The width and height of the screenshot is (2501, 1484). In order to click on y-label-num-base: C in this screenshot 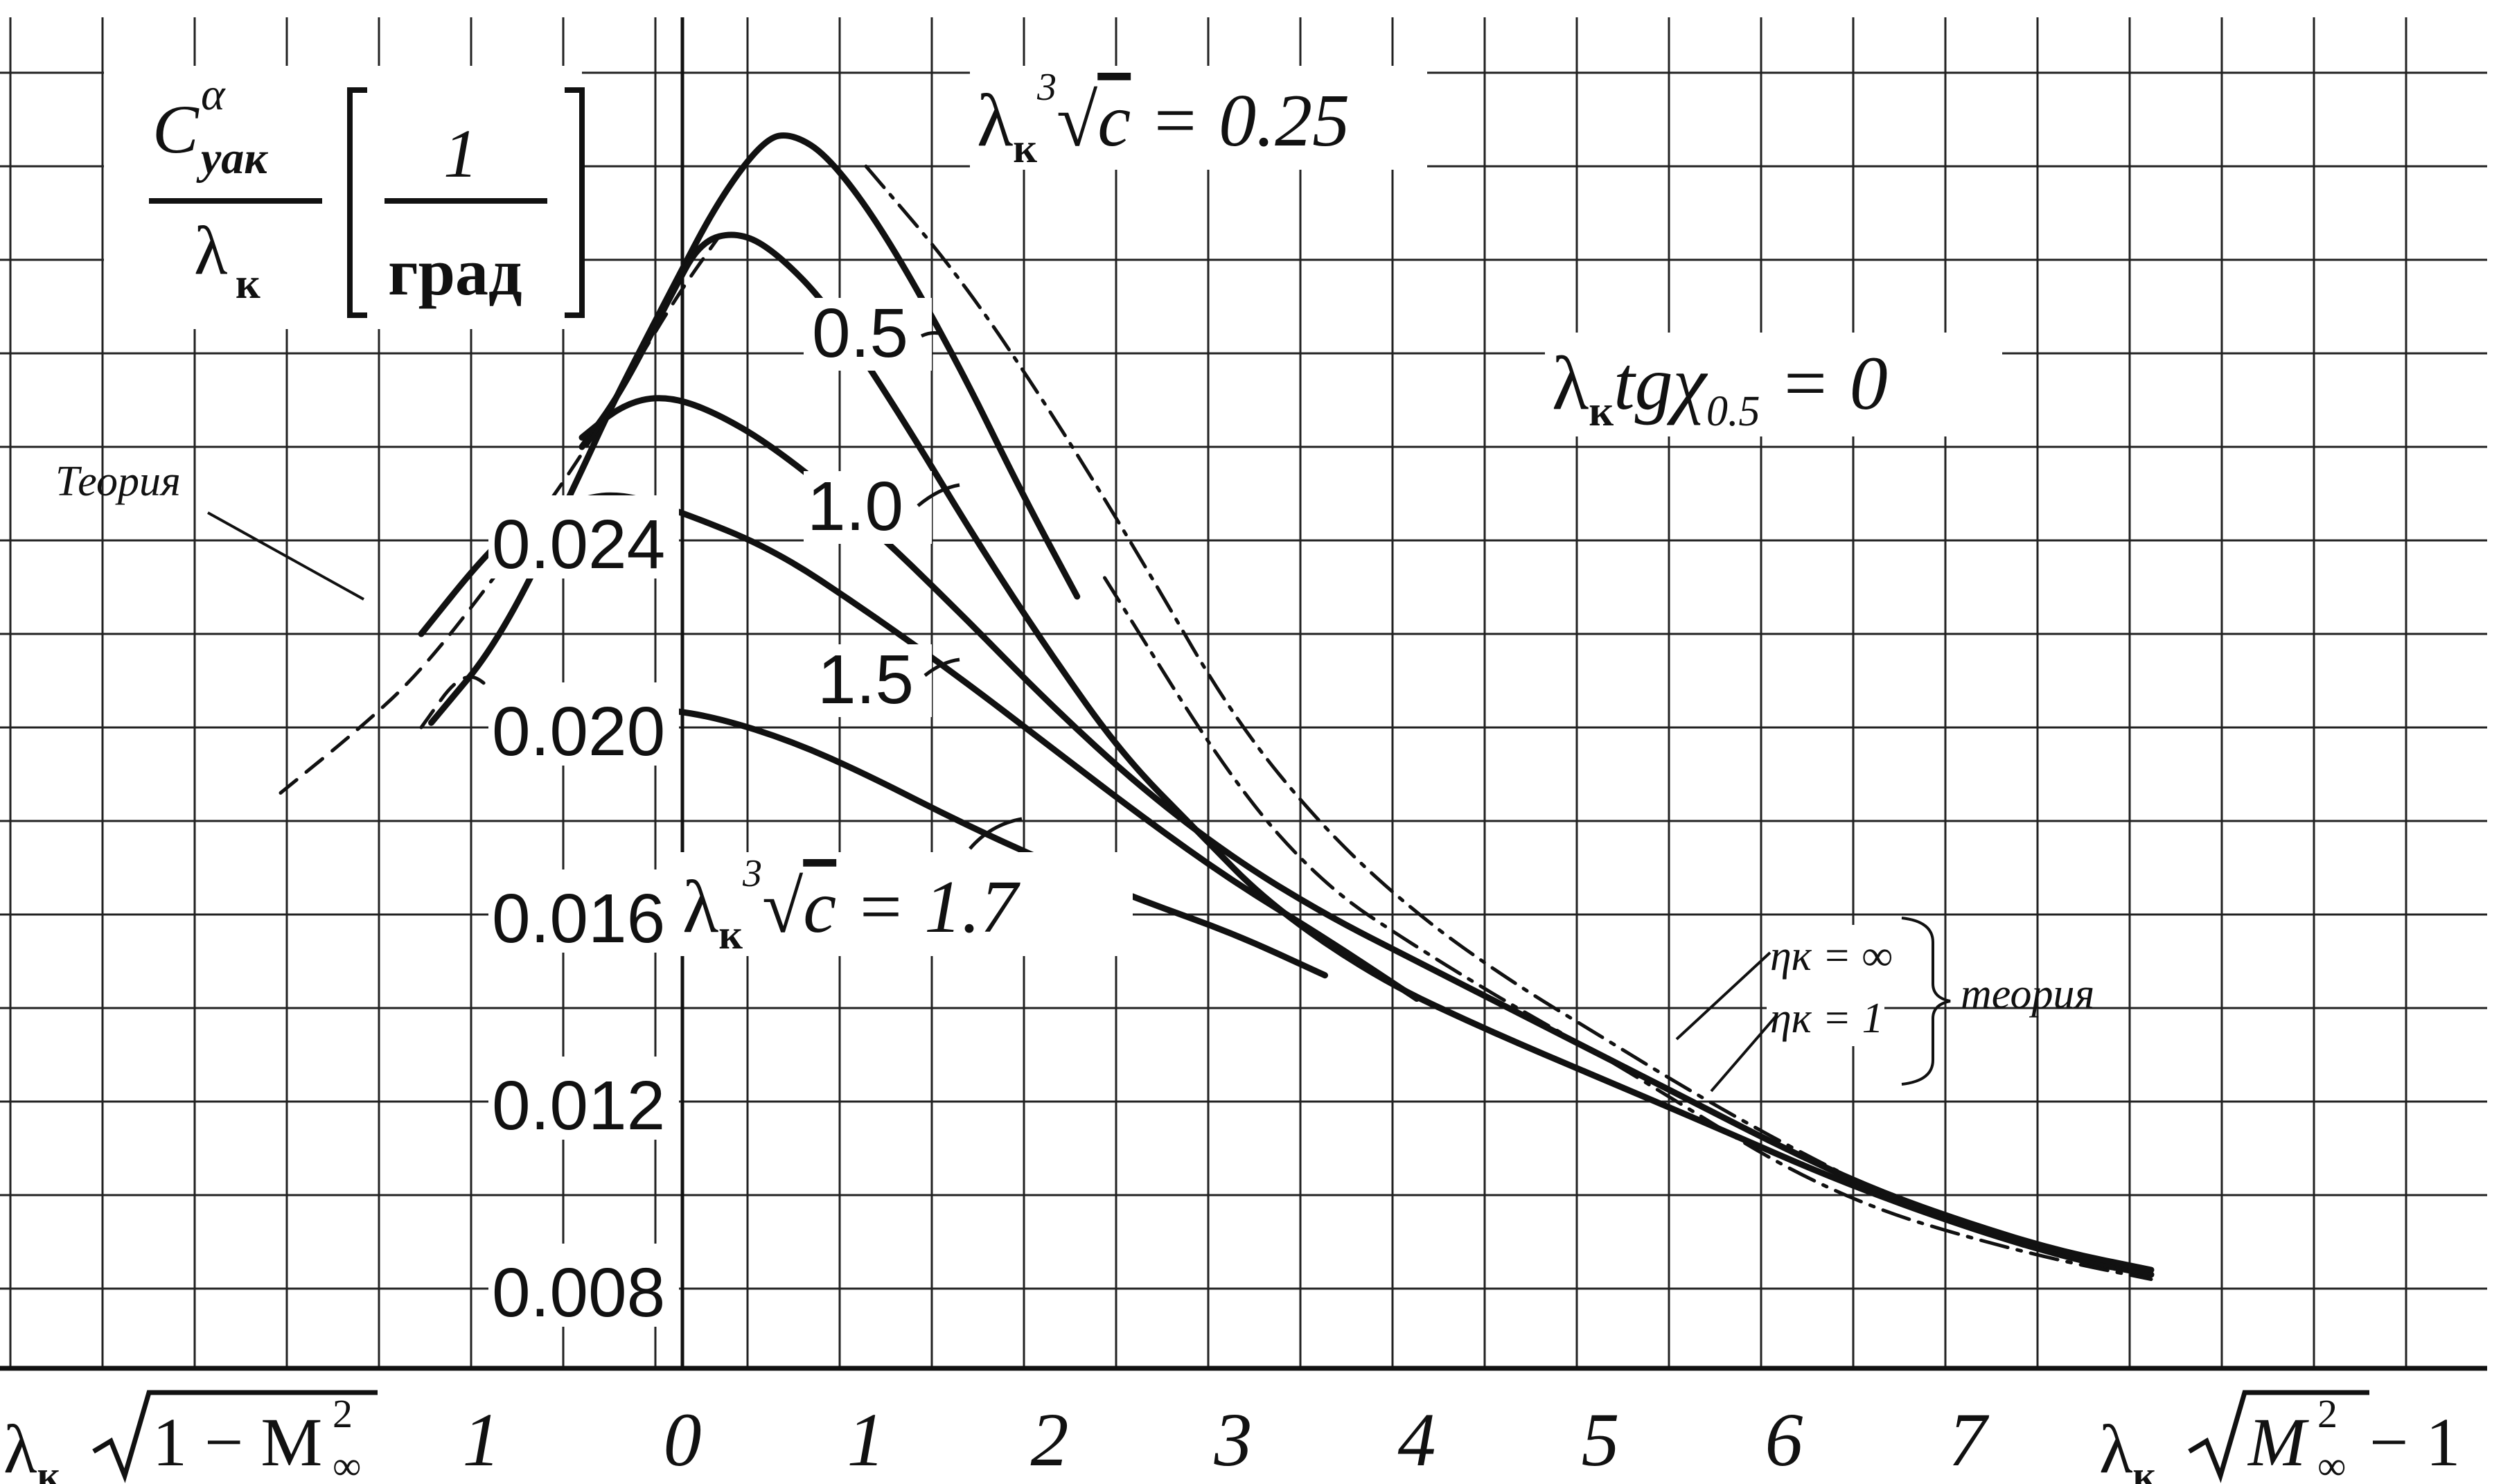, I will do `click(176, 129)`.